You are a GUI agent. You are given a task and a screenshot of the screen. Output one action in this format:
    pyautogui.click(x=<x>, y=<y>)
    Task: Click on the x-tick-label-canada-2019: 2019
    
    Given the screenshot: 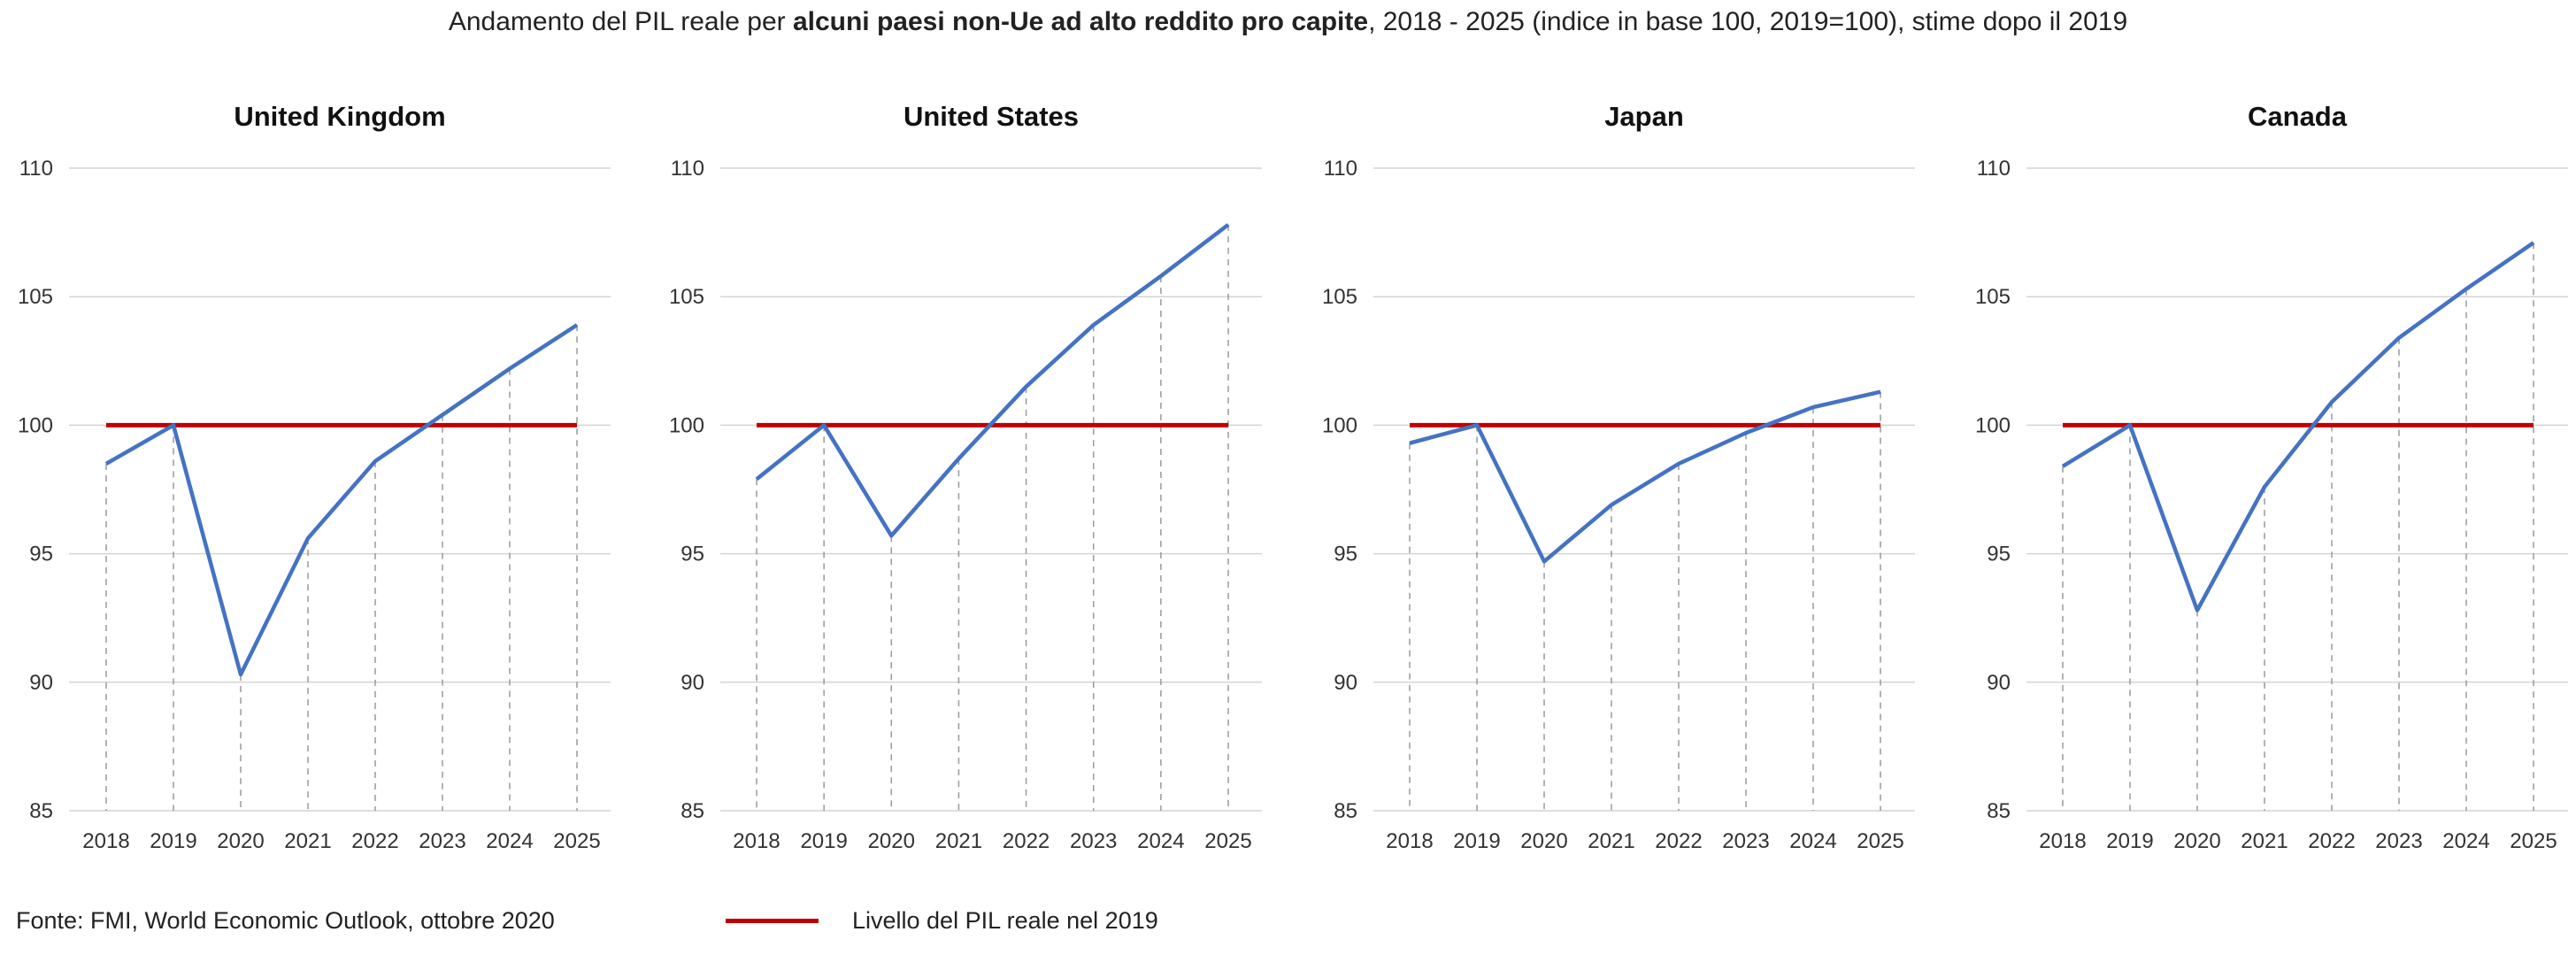 What is the action you would take?
    pyautogui.click(x=2129, y=841)
    